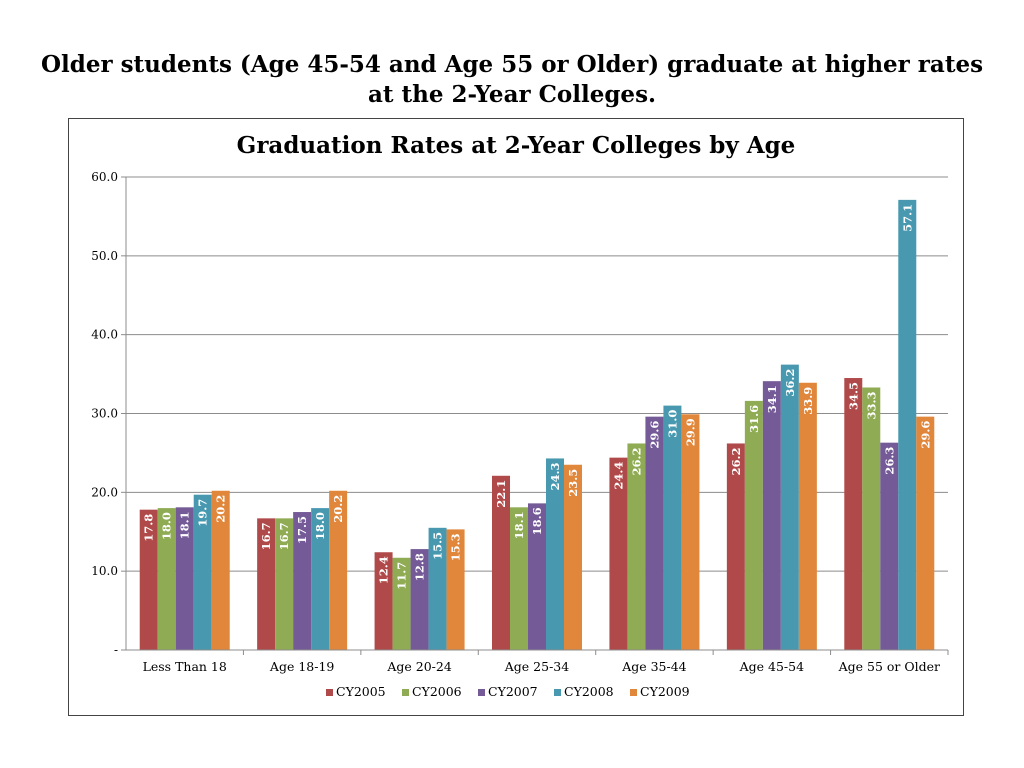 This screenshot has height=768, width=1024. Describe the element at coordinates (808, 401) in the screenshot. I see `data-label: 33.9` at that location.